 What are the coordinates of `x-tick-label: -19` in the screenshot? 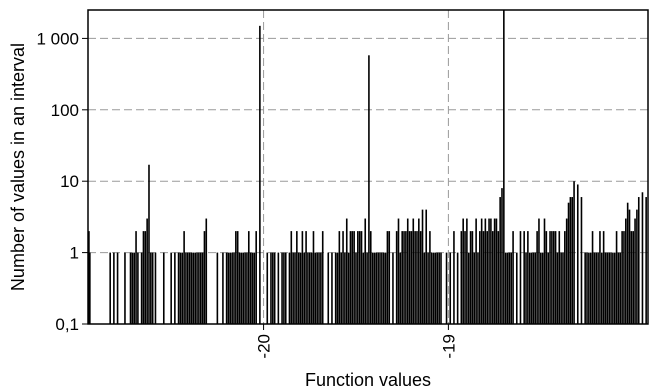 It's located at (448, 346).